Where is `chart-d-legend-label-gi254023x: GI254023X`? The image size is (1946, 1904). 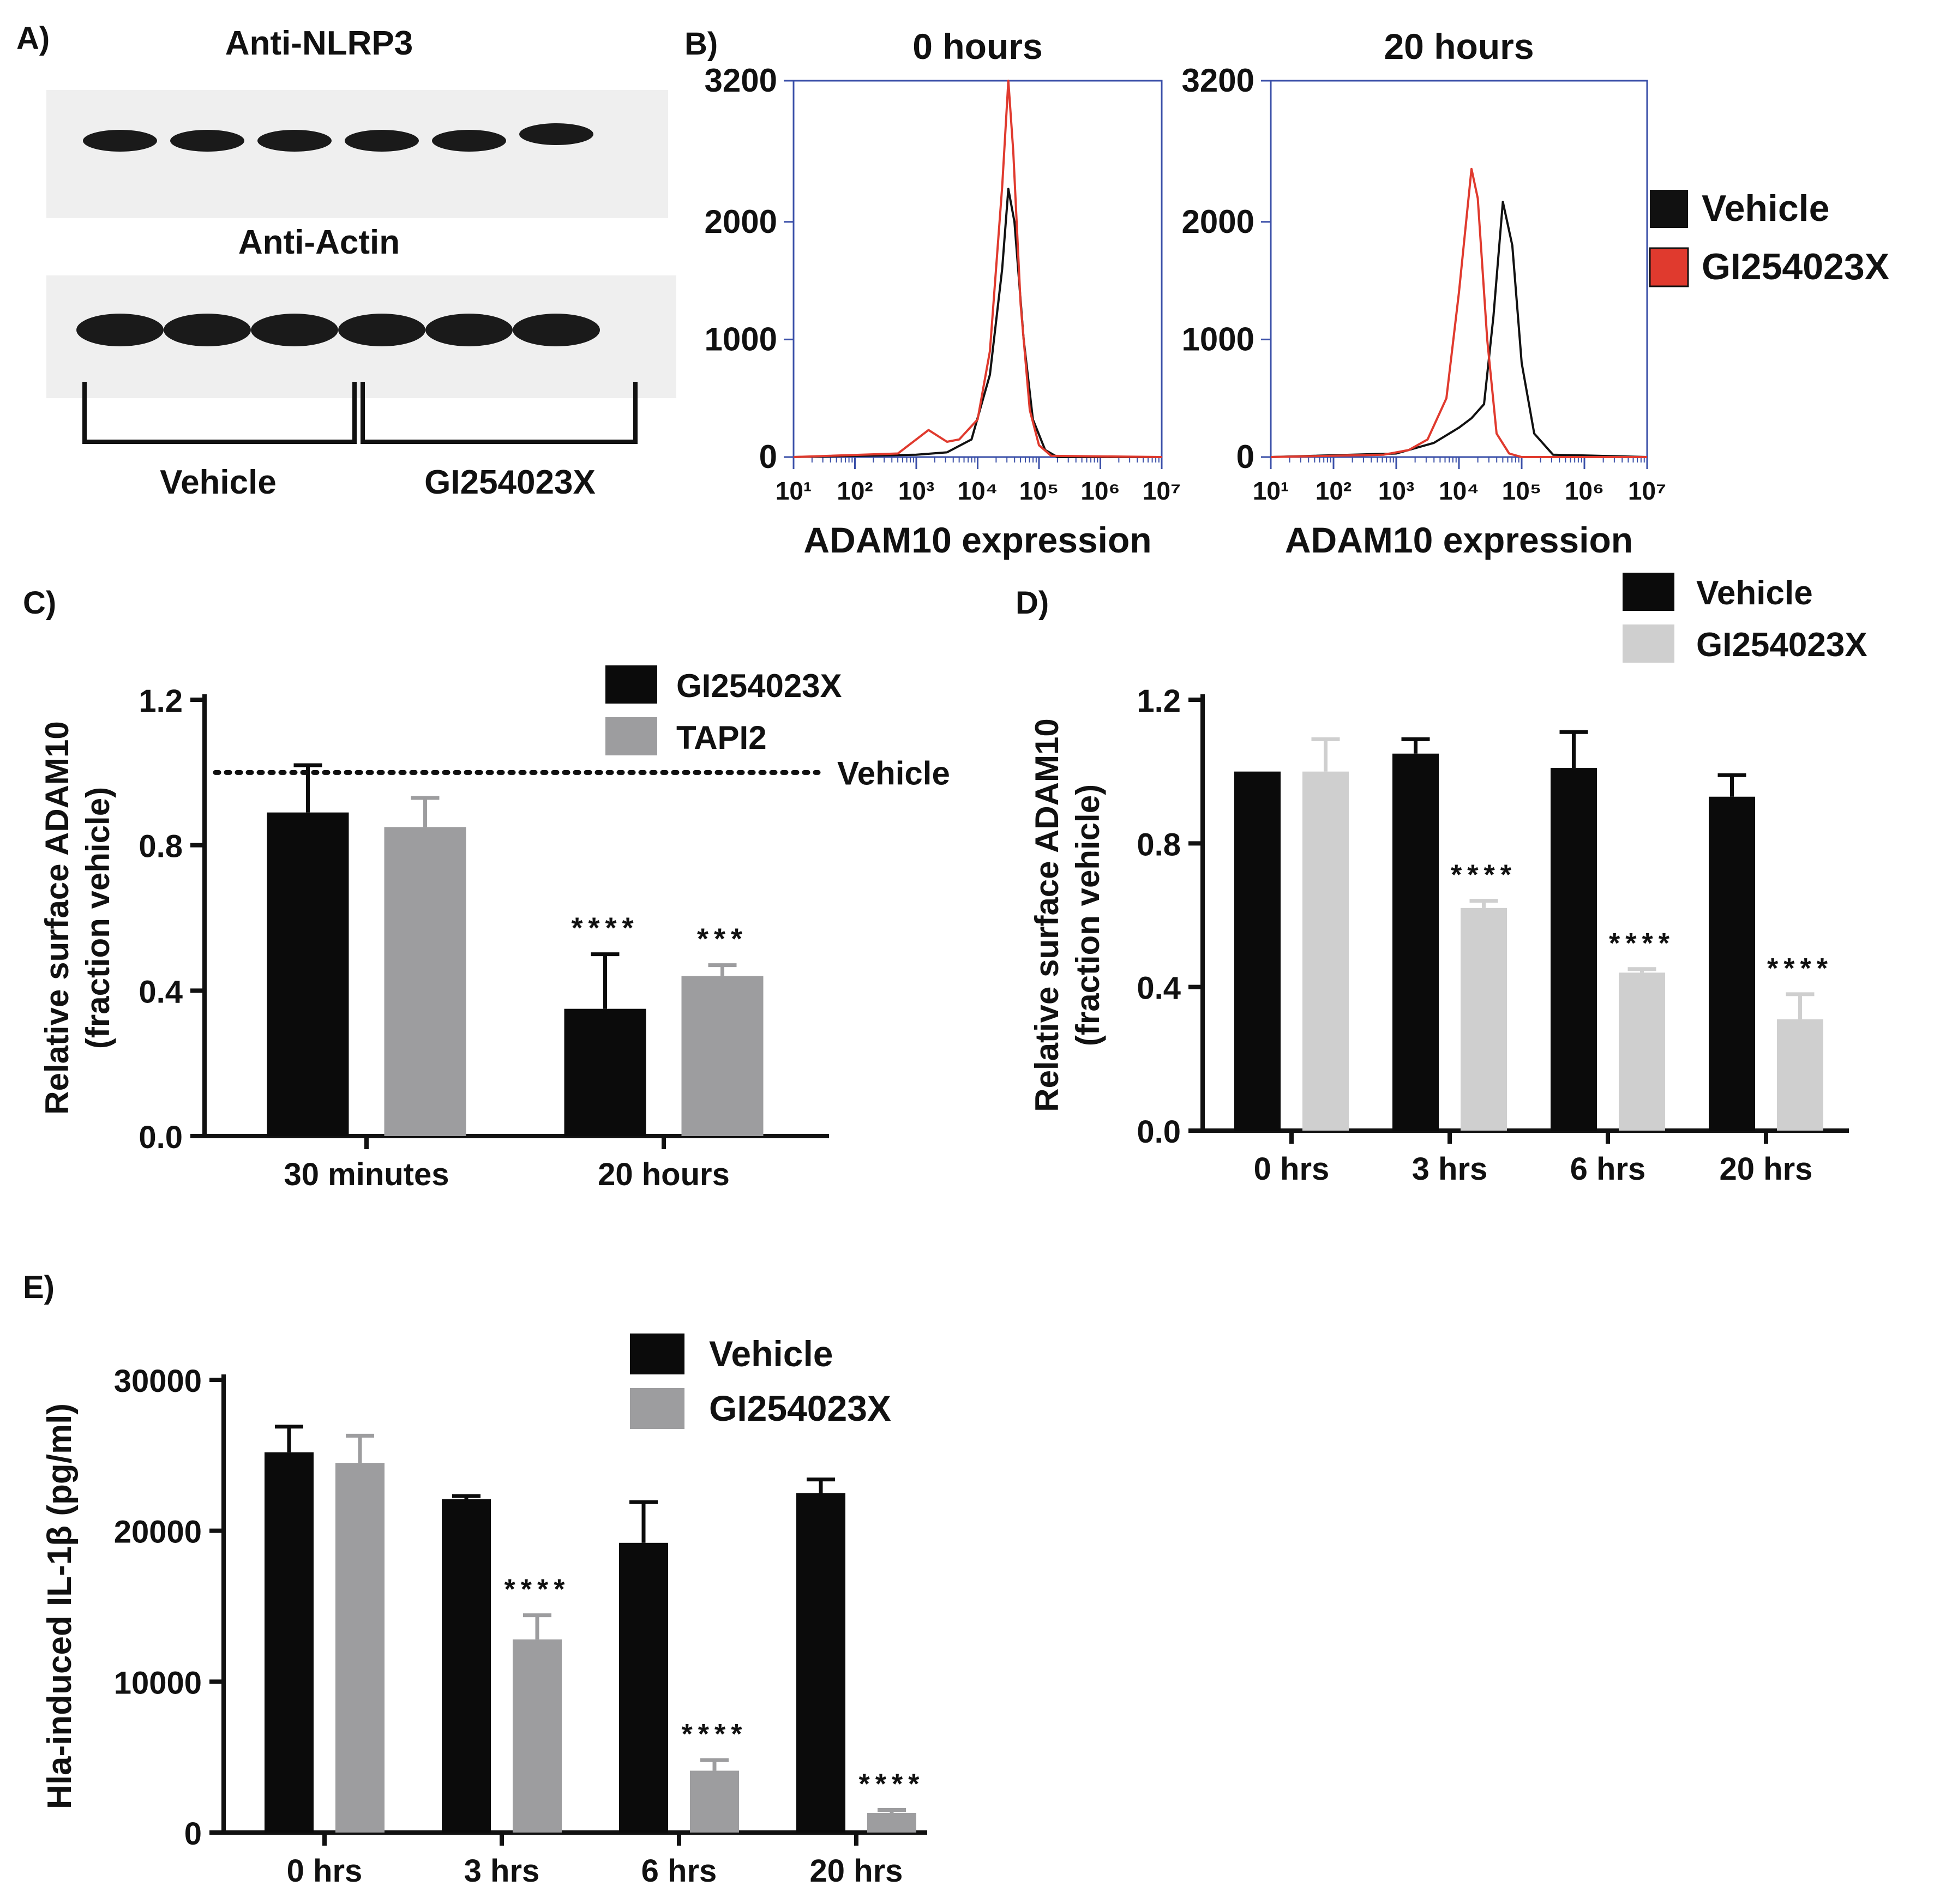
chart-d-legend-label-gi254023x: GI254023X is located at coordinates (1782, 645).